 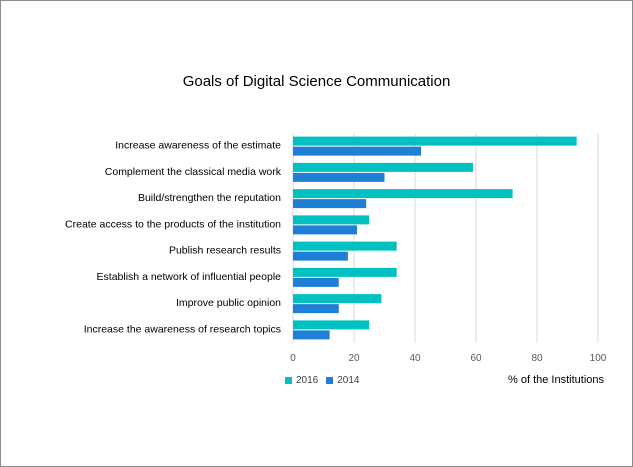 I want to click on legend-item-2014: 2014, so click(x=343, y=380).